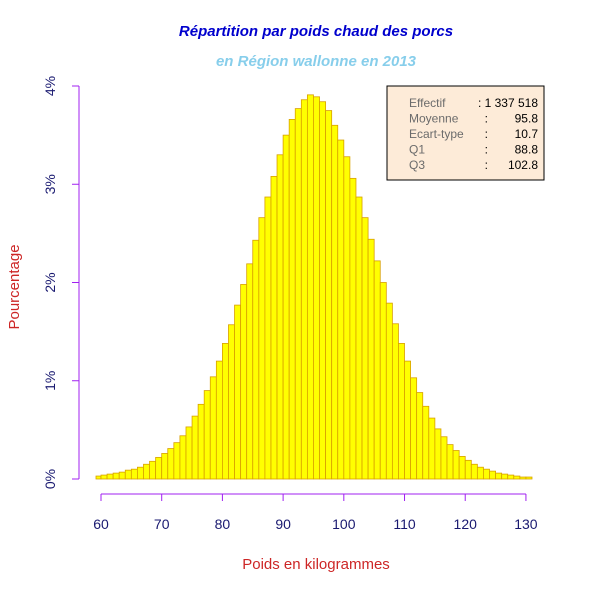 This screenshot has height=593, width=594. Describe the element at coordinates (427, 103) in the screenshot. I see `stat-label: Effectif` at that location.